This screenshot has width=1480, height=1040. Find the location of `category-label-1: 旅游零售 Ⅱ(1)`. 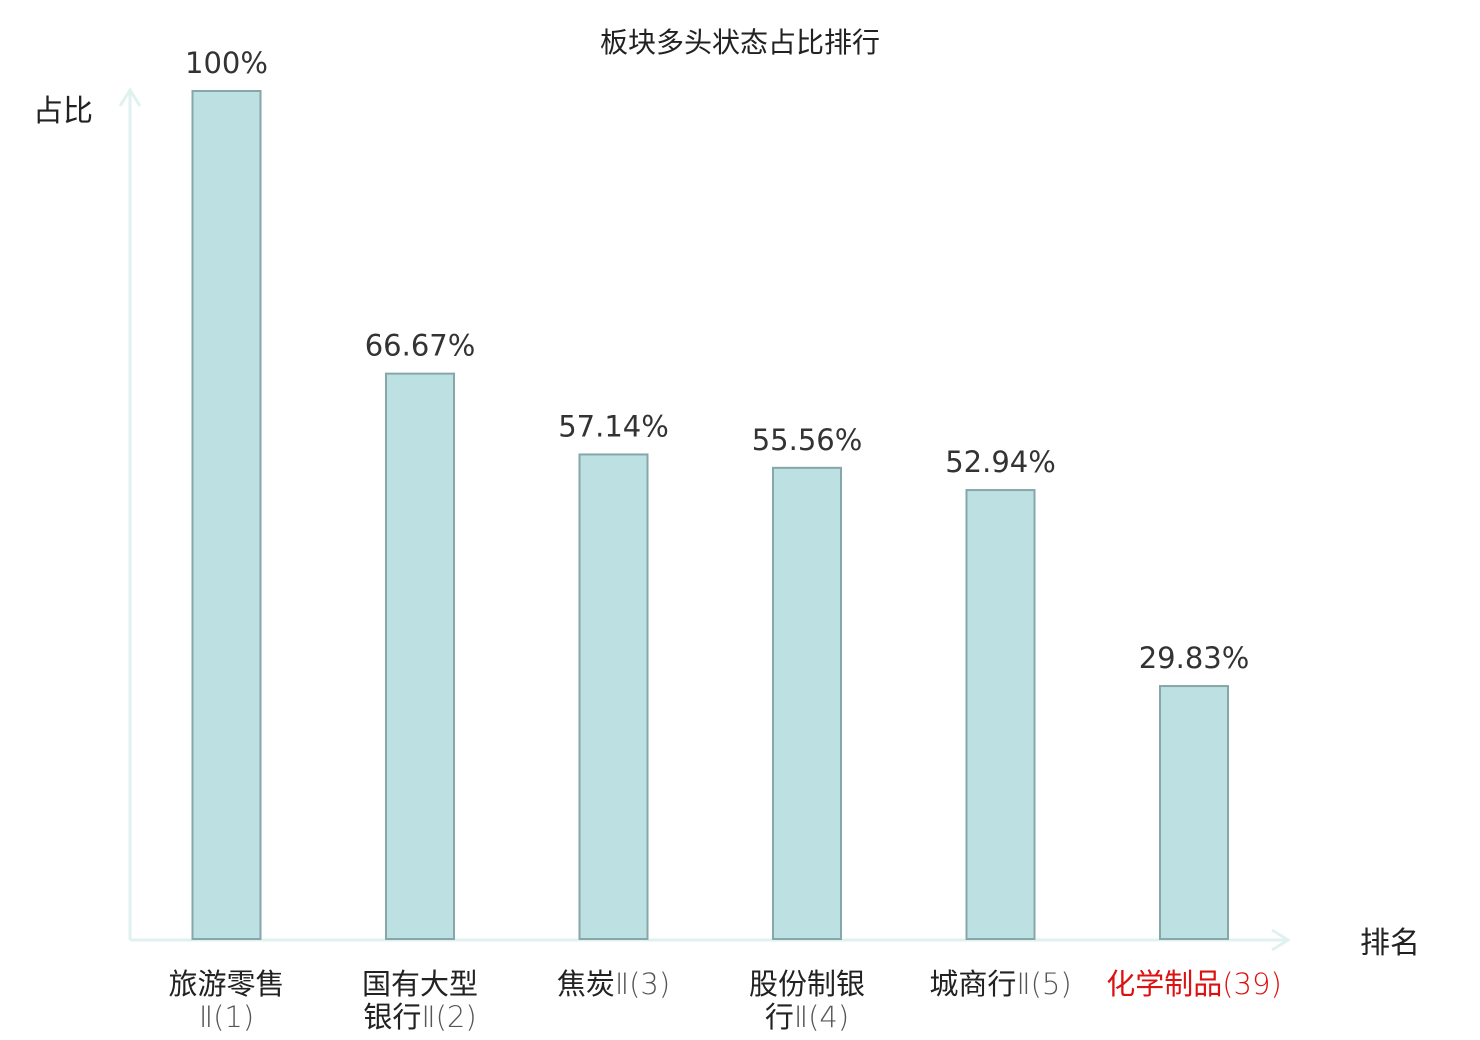

category-label-1: 旅游零售 Ⅱ(1) is located at coordinates (226, 1000).